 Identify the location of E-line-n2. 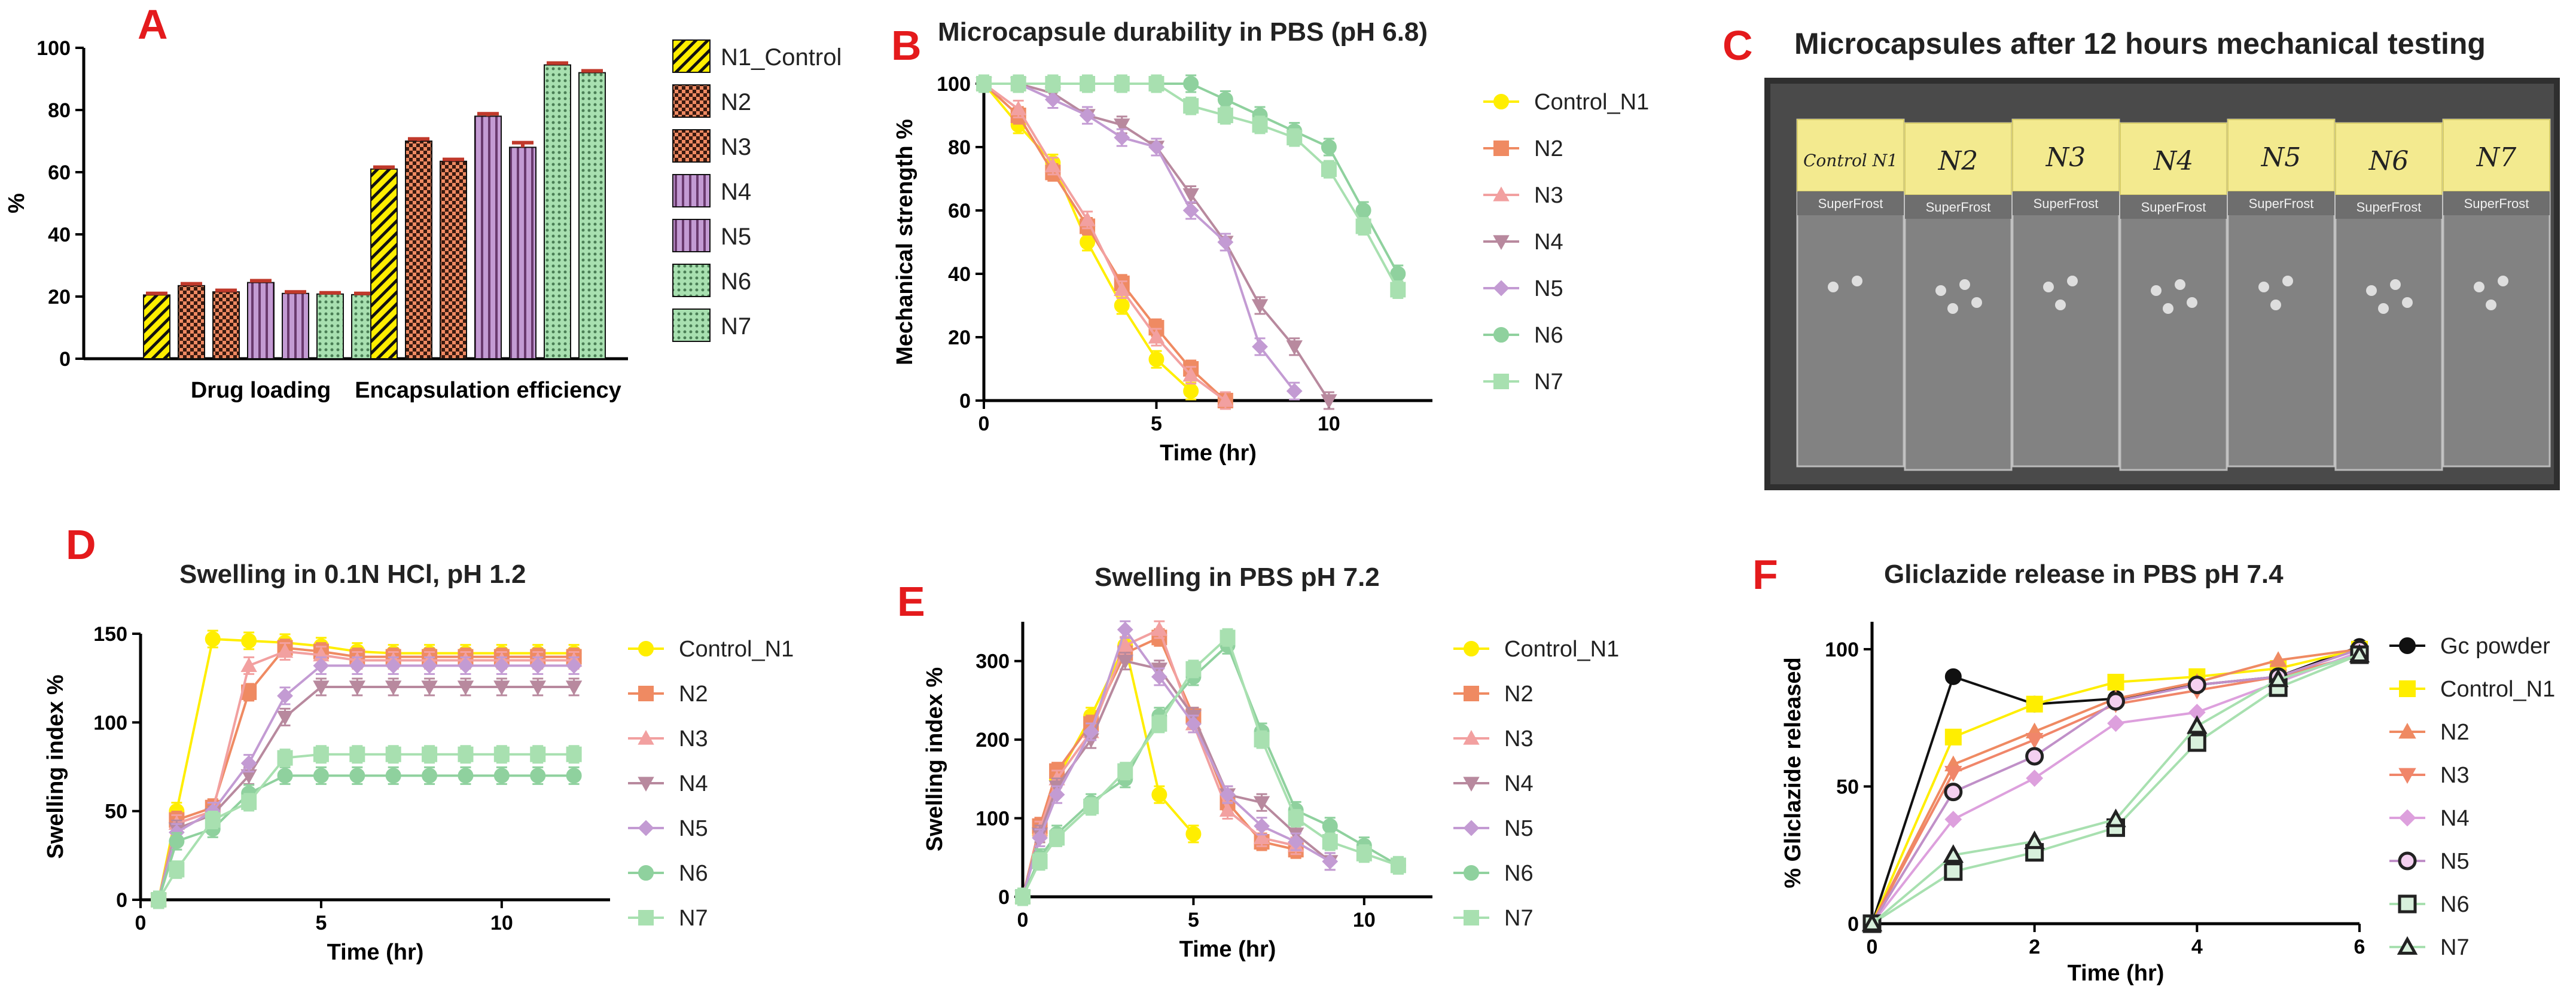
(1160, 766).